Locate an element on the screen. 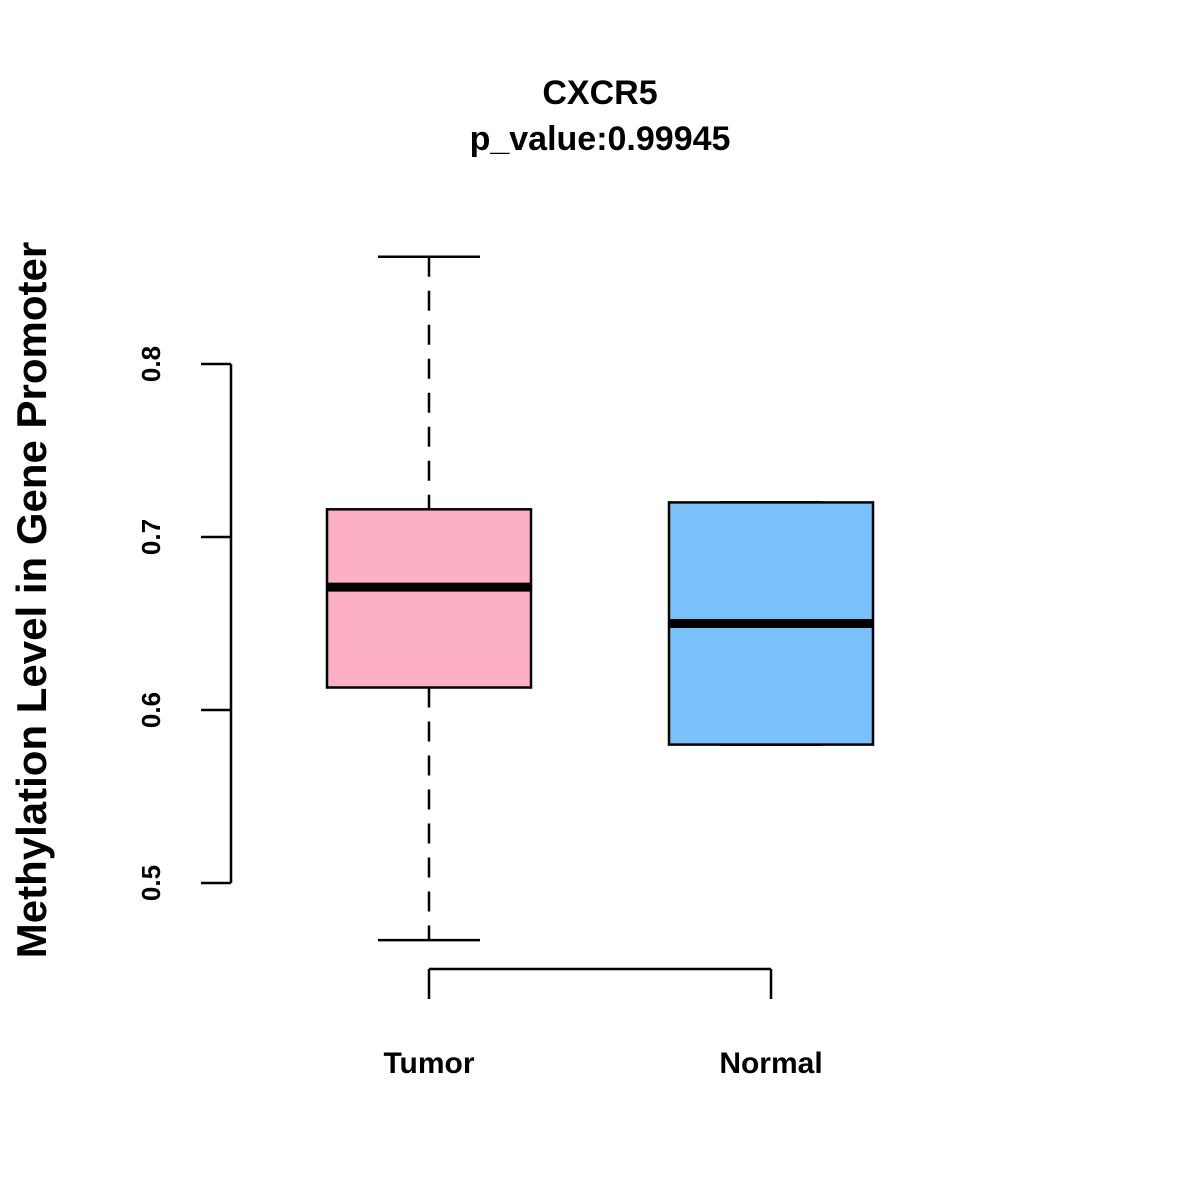 The image size is (1200, 1200). y-tick-label: 0.5 is located at coordinates (151, 883).